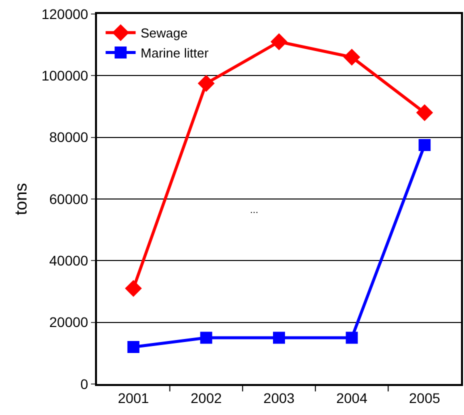  Describe the element at coordinates (68, 322) in the screenshot. I see `y-tick-label: 20000` at that location.